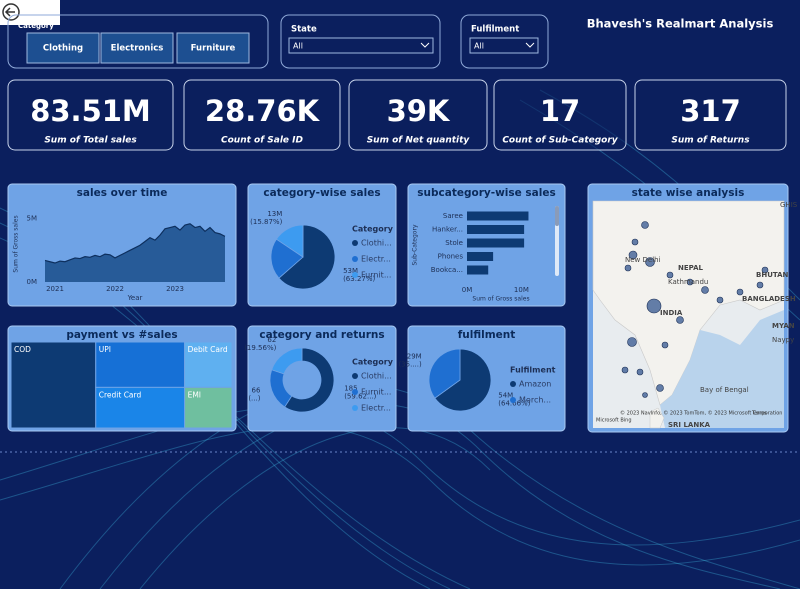 This screenshot has width=800, height=589. I want to click on kpi-label: Sum of Returns, so click(710, 141).